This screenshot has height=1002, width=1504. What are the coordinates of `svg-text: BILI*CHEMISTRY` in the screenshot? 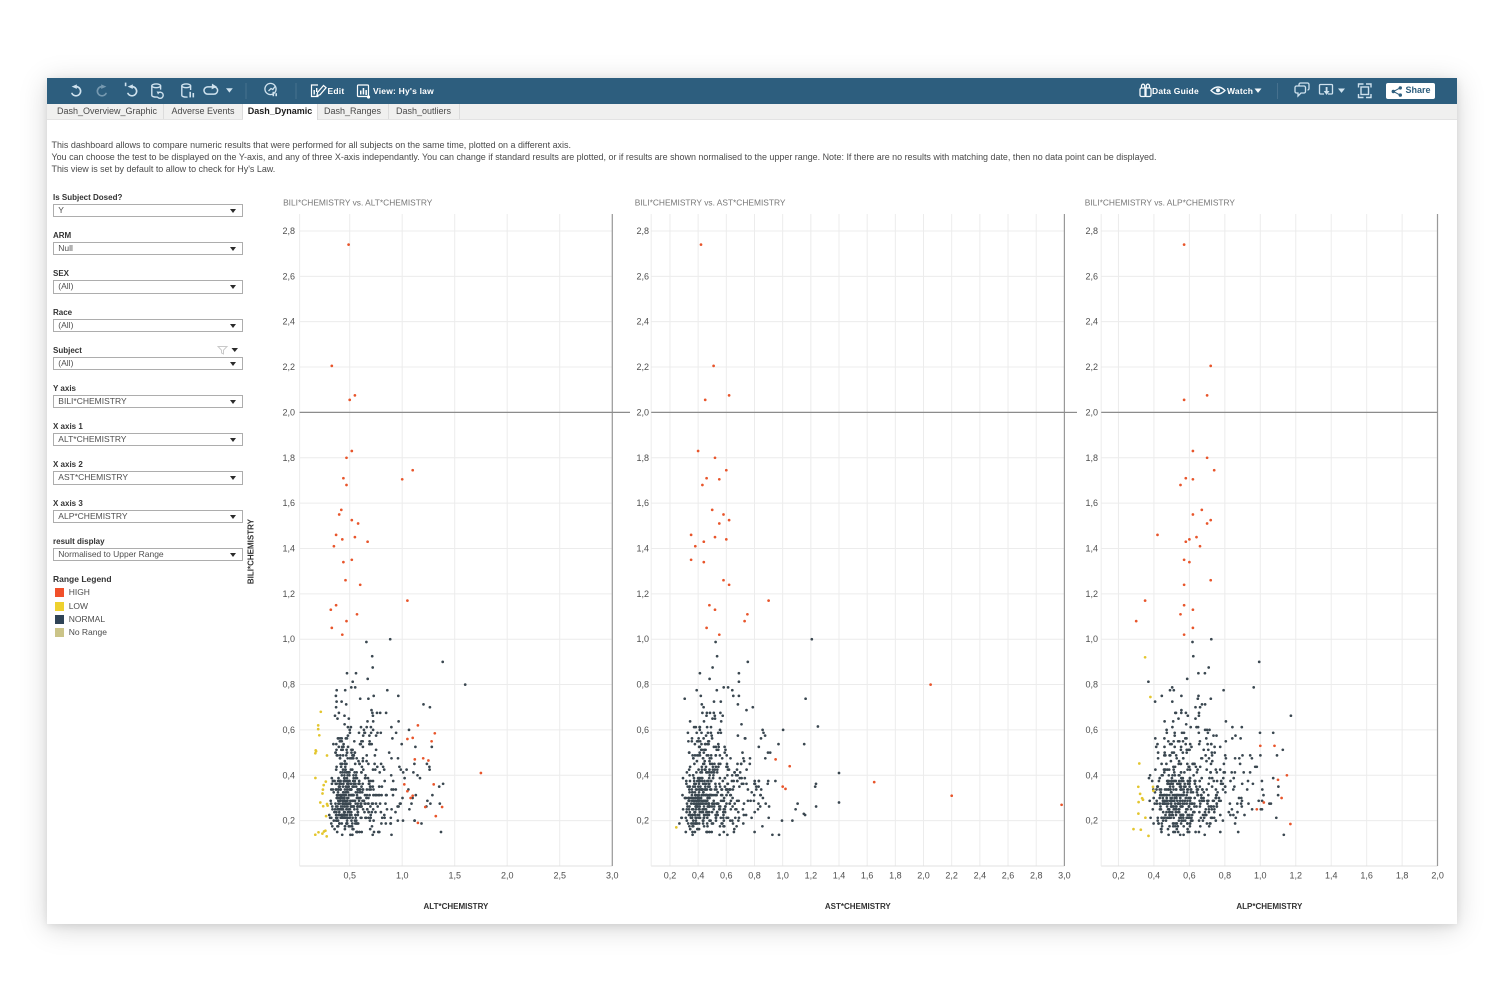 It's located at (250, 551).